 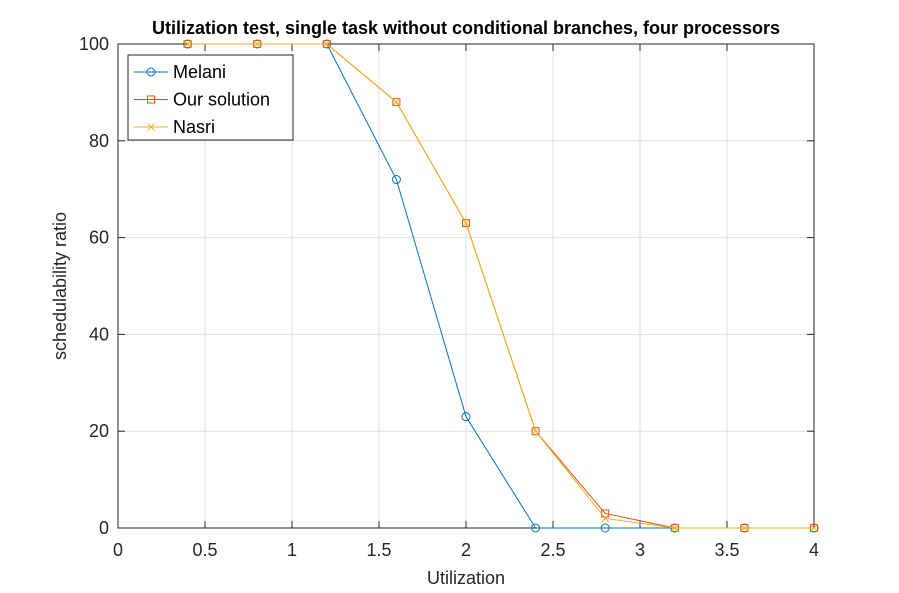 What do you see at coordinates (552, 550) in the screenshot?
I see `x-tick-label: 2.5` at bounding box center [552, 550].